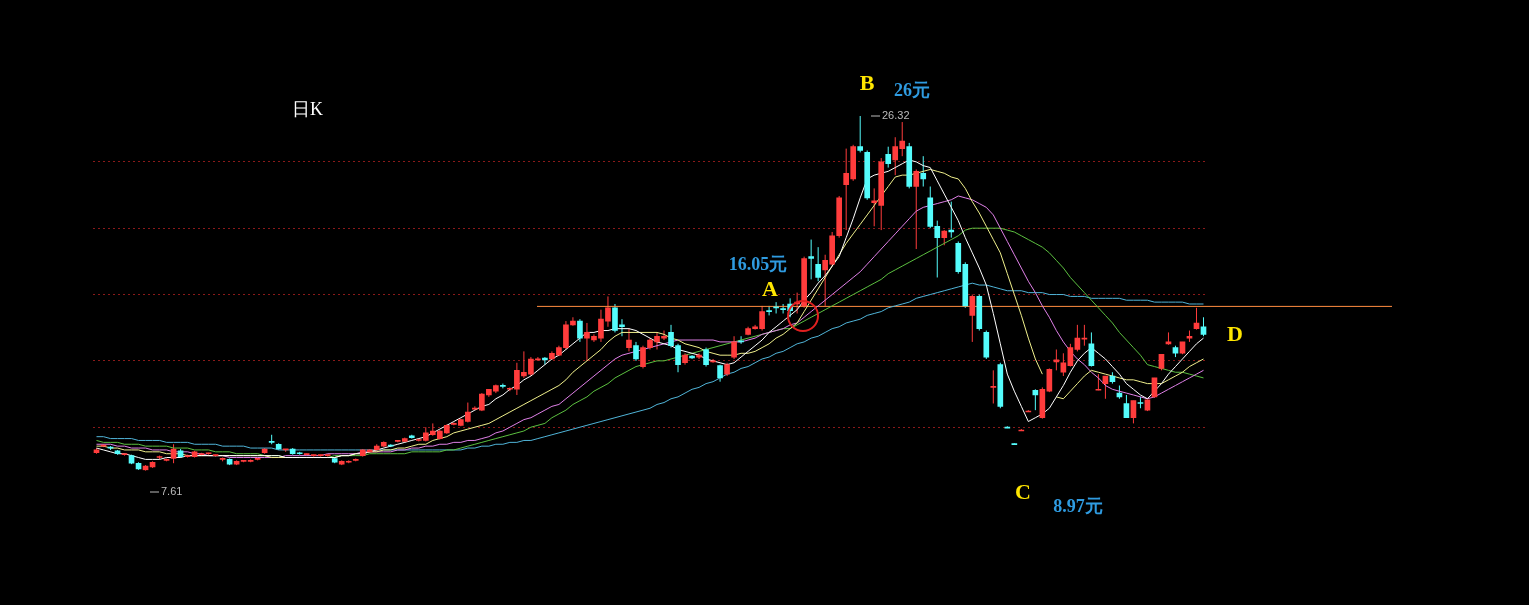 This screenshot has width=1529, height=605. I want to click on text: 26元, so click(912, 89).